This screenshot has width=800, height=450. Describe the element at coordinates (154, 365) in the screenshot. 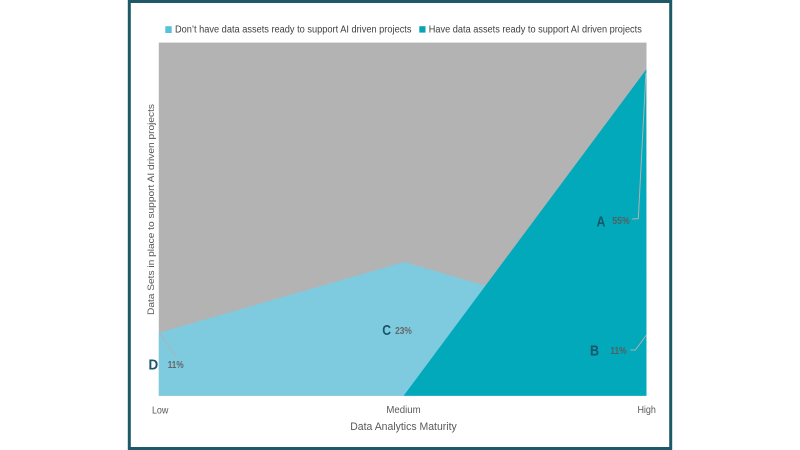

I see `svg-text: D` at that location.